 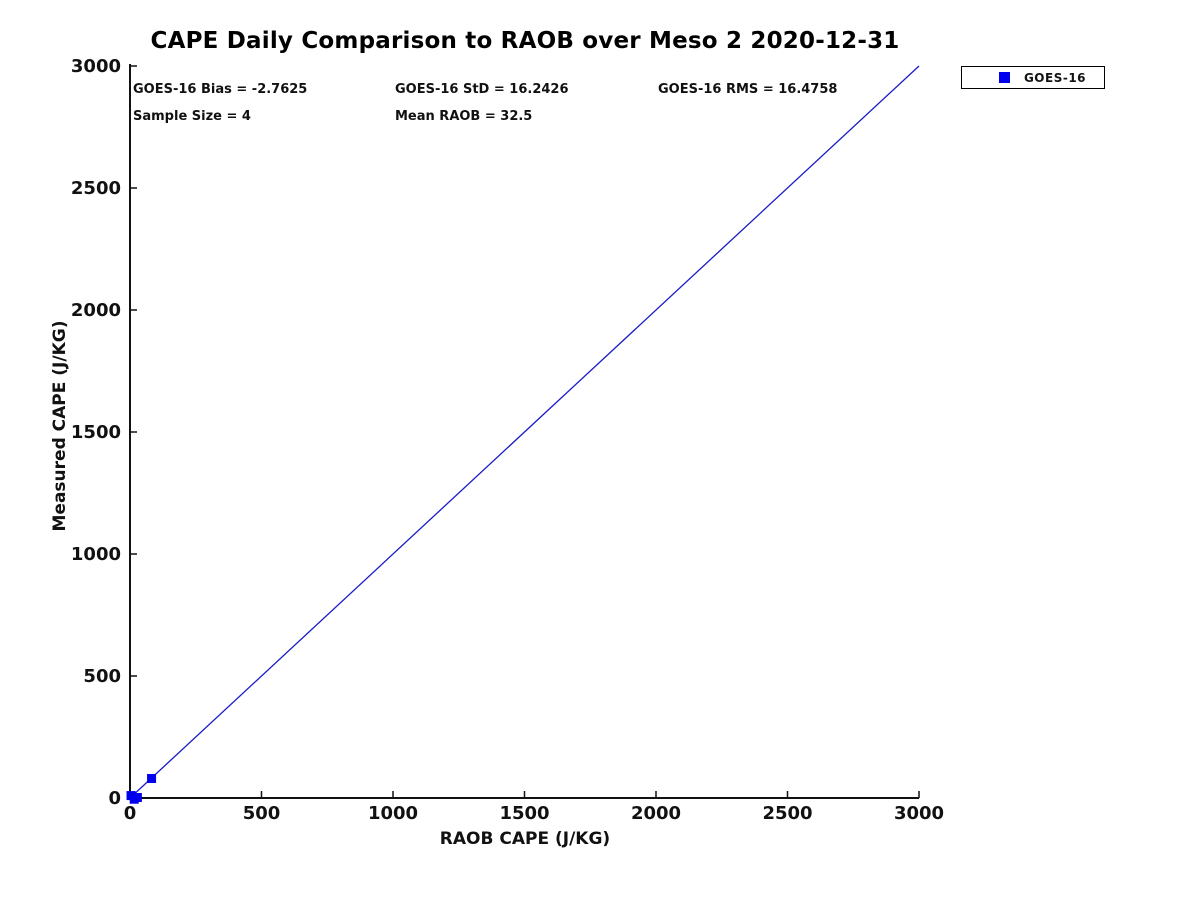 What do you see at coordinates (1004, 77) in the screenshot?
I see `legend-square-marker-icon` at bounding box center [1004, 77].